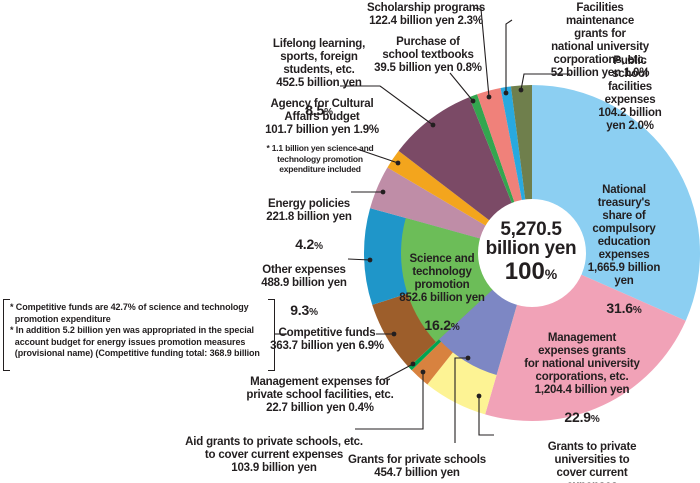  I want to click on leader-scholarship, so click(481, 52).